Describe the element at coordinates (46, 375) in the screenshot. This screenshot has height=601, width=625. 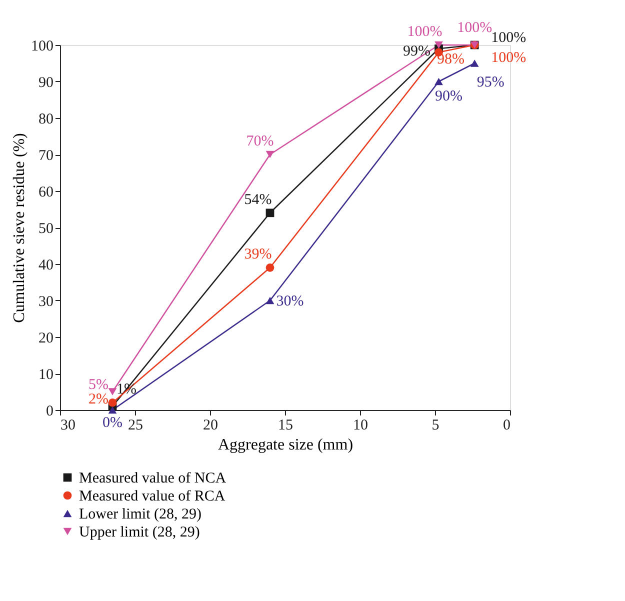
I see `y-tick-label: 10` at that location.